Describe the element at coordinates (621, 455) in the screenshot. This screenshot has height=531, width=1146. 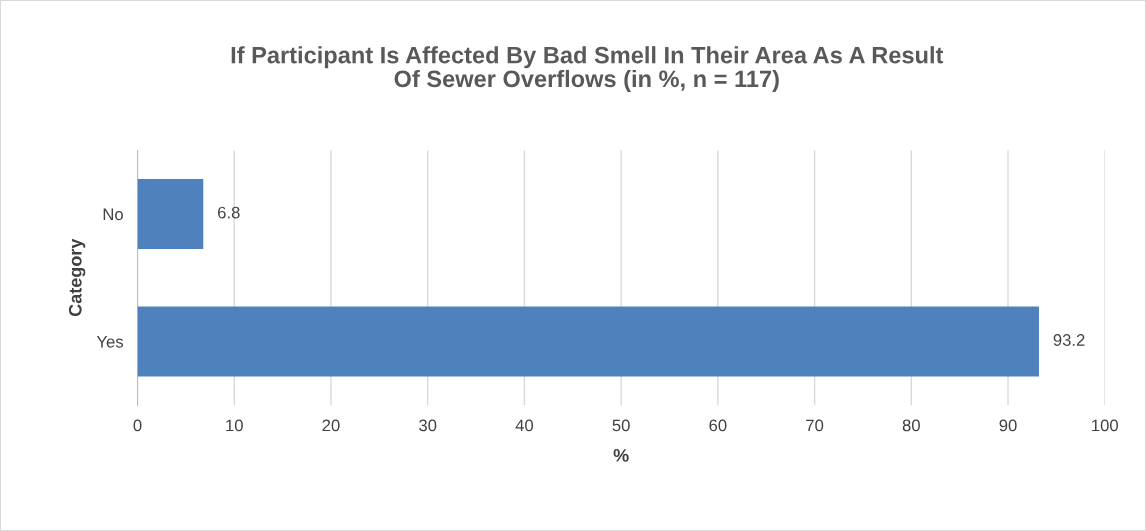
I see `x-axis-title: %` at that location.